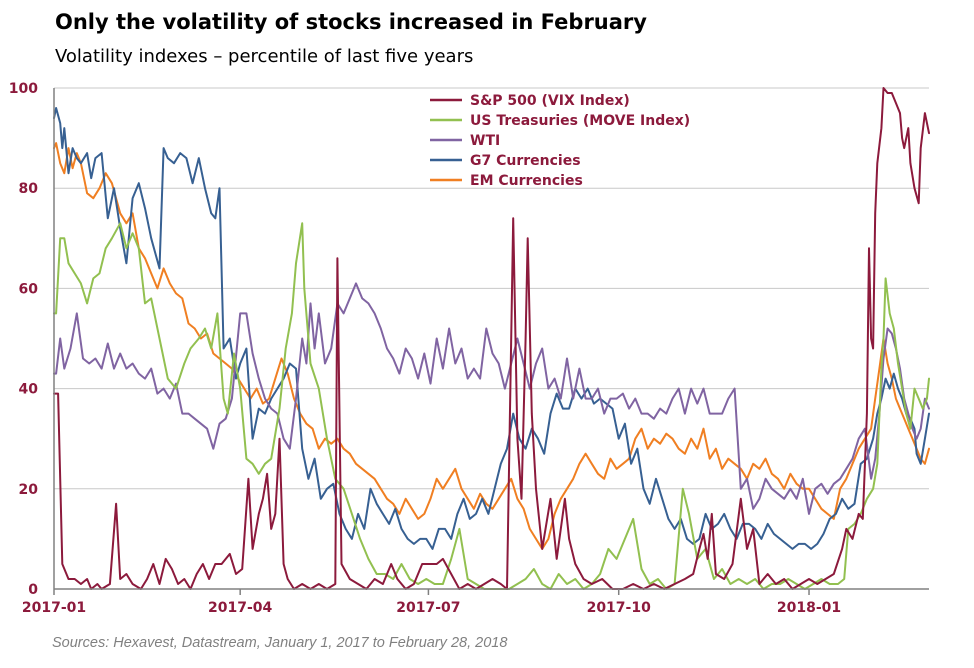  Describe the element at coordinates (550, 101) in the screenshot. I see `legend-label-s-p-500-vix-index: S&P 500 (VIX Index)` at that location.